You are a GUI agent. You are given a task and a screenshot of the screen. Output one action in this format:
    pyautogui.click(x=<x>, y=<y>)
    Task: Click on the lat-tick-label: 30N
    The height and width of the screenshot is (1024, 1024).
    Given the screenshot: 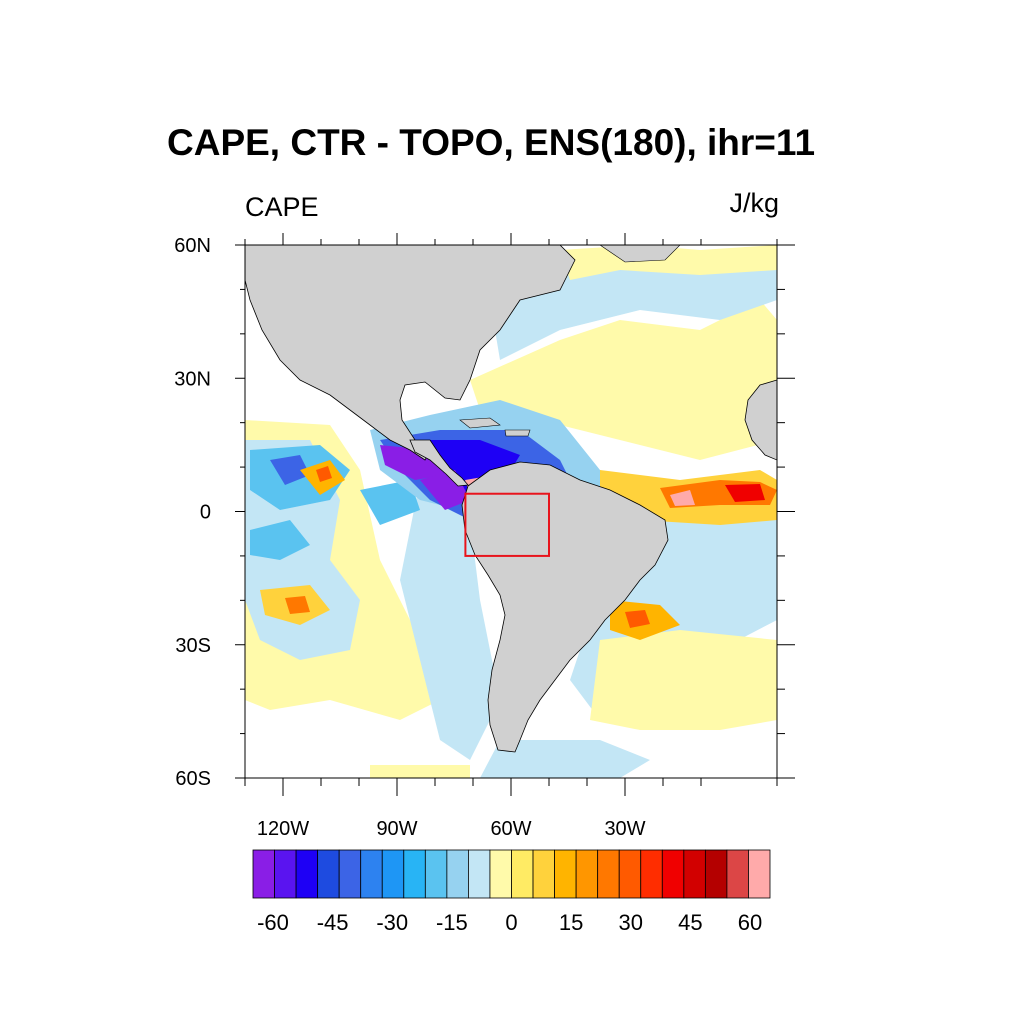 What is the action you would take?
    pyautogui.click(x=192, y=379)
    